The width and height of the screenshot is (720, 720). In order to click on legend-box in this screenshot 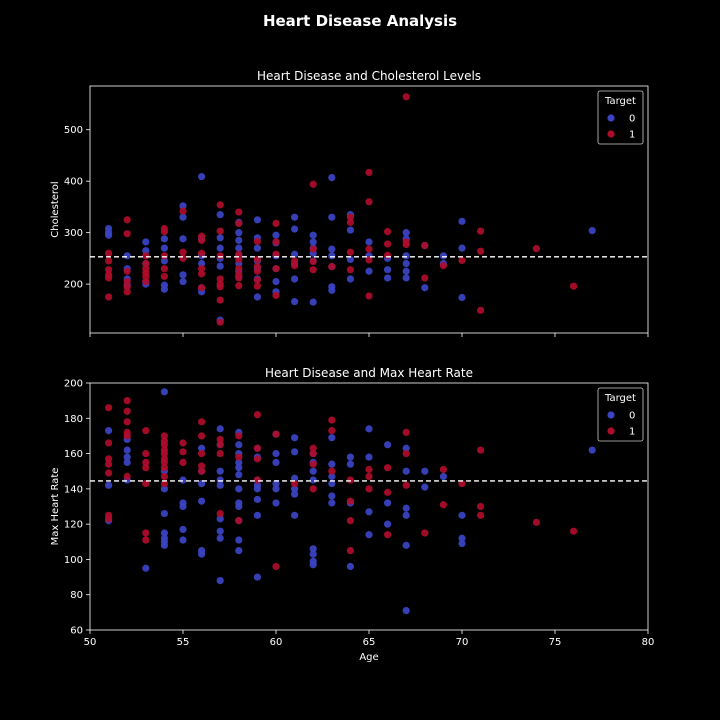, I will do `click(620, 117)`.